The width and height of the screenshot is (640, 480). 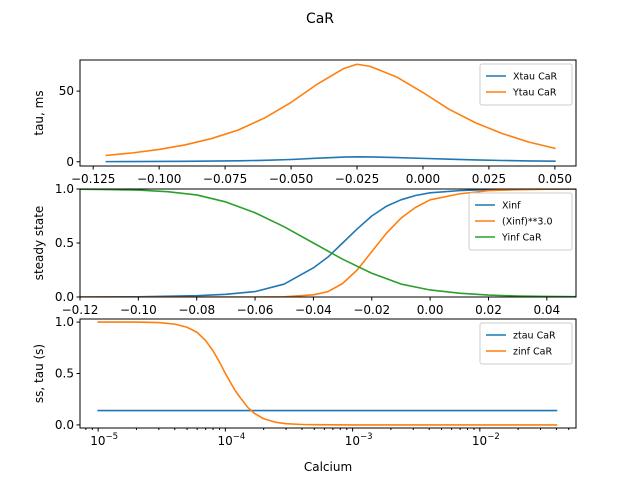 What do you see at coordinates (225, 179) in the screenshot?
I see `x-tick-label: −0.075` at bounding box center [225, 179].